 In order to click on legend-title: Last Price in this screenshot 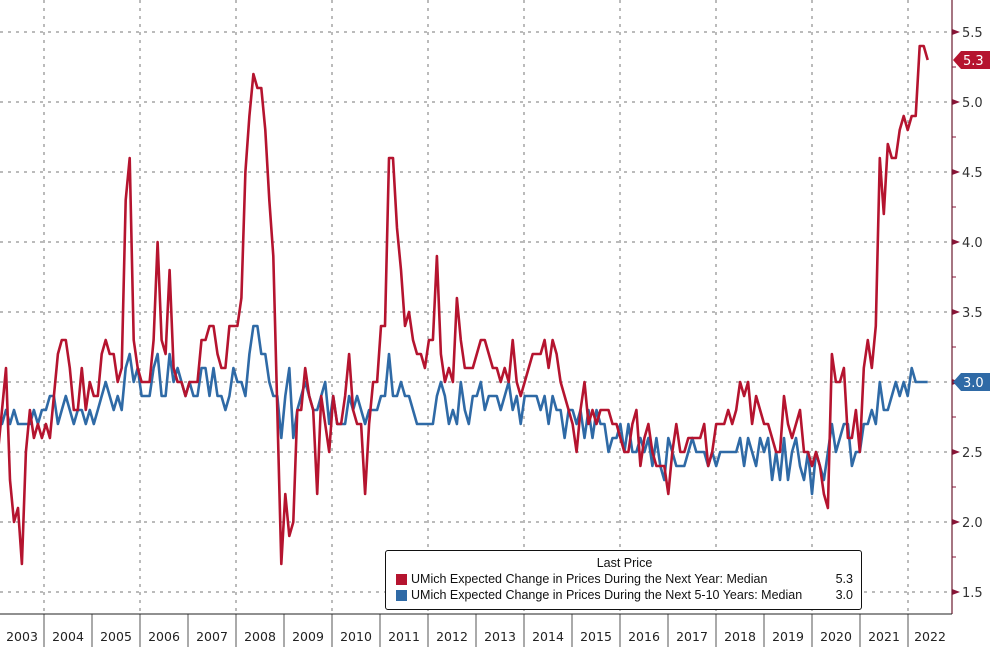, I will do `click(624, 563)`.